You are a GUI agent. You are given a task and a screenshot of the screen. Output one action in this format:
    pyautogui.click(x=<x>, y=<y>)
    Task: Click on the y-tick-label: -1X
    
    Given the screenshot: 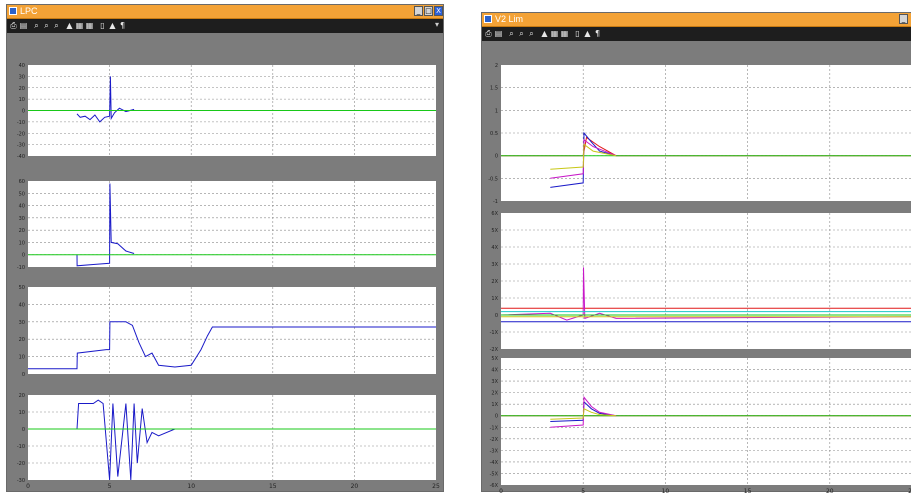 What is the action you would take?
    pyautogui.click(x=494, y=428)
    